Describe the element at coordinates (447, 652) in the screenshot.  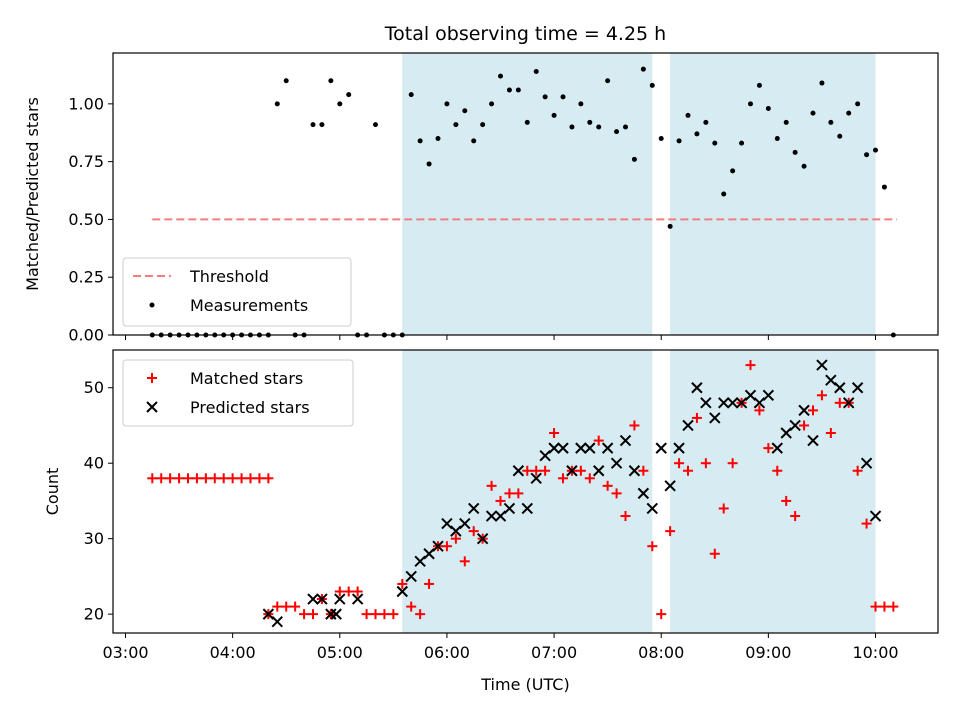
I see `x-tick-label-3: 06:00` at that location.